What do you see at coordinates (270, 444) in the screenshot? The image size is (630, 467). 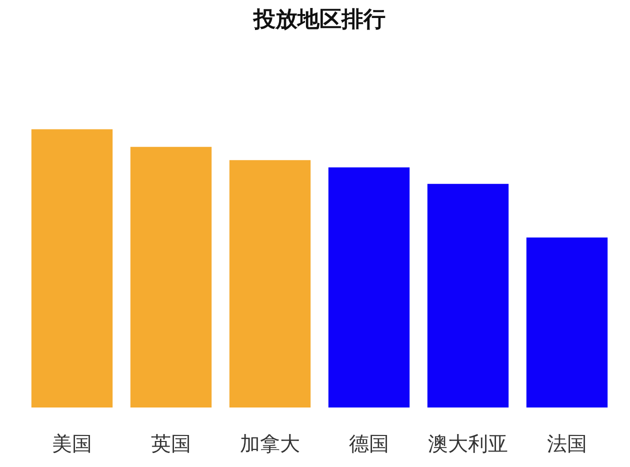 I see `x-tick-label: 加拿大` at bounding box center [270, 444].